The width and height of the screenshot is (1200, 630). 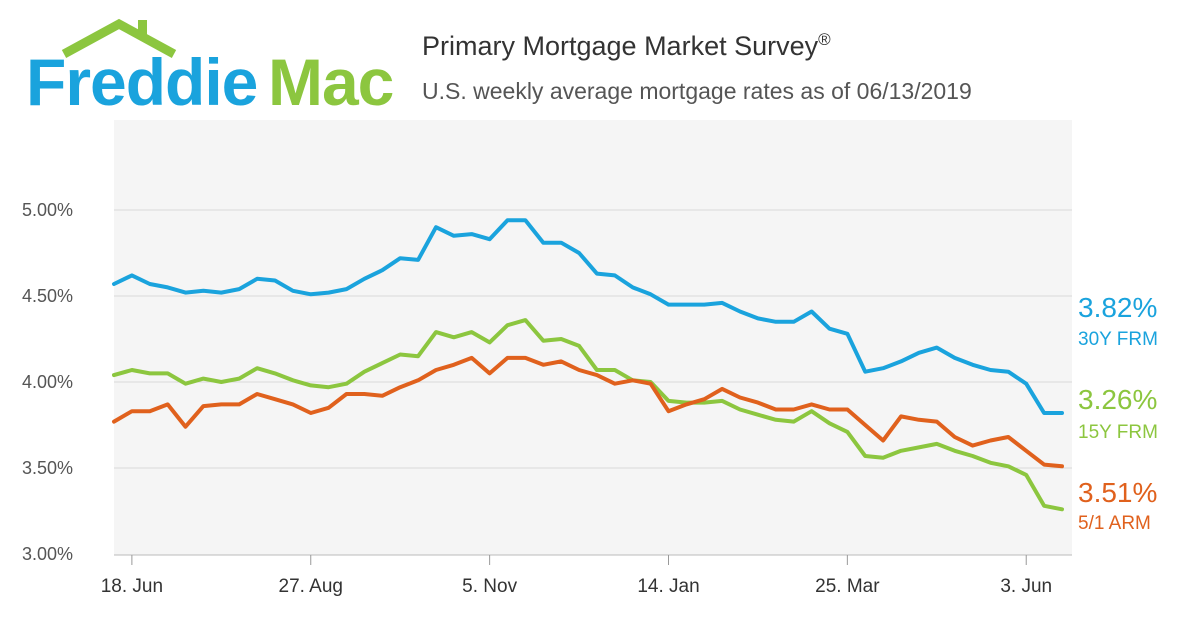 I want to click on freddie-mac-logo: Freddie Mac, so click(x=208, y=66).